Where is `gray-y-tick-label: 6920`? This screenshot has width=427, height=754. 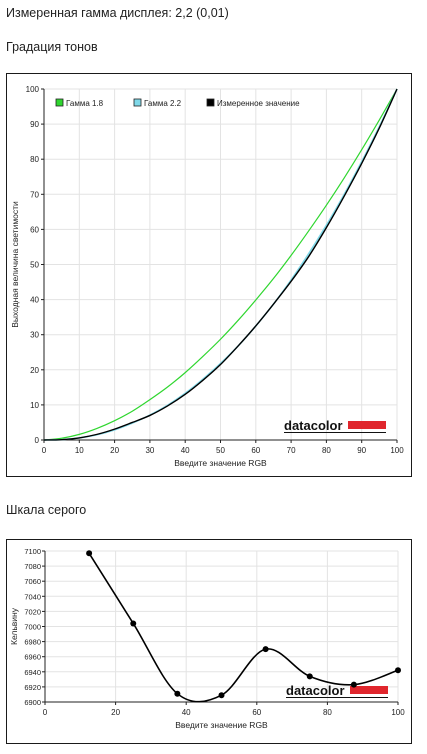
gray-y-tick-label: 6920 is located at coordinates (32, 687).